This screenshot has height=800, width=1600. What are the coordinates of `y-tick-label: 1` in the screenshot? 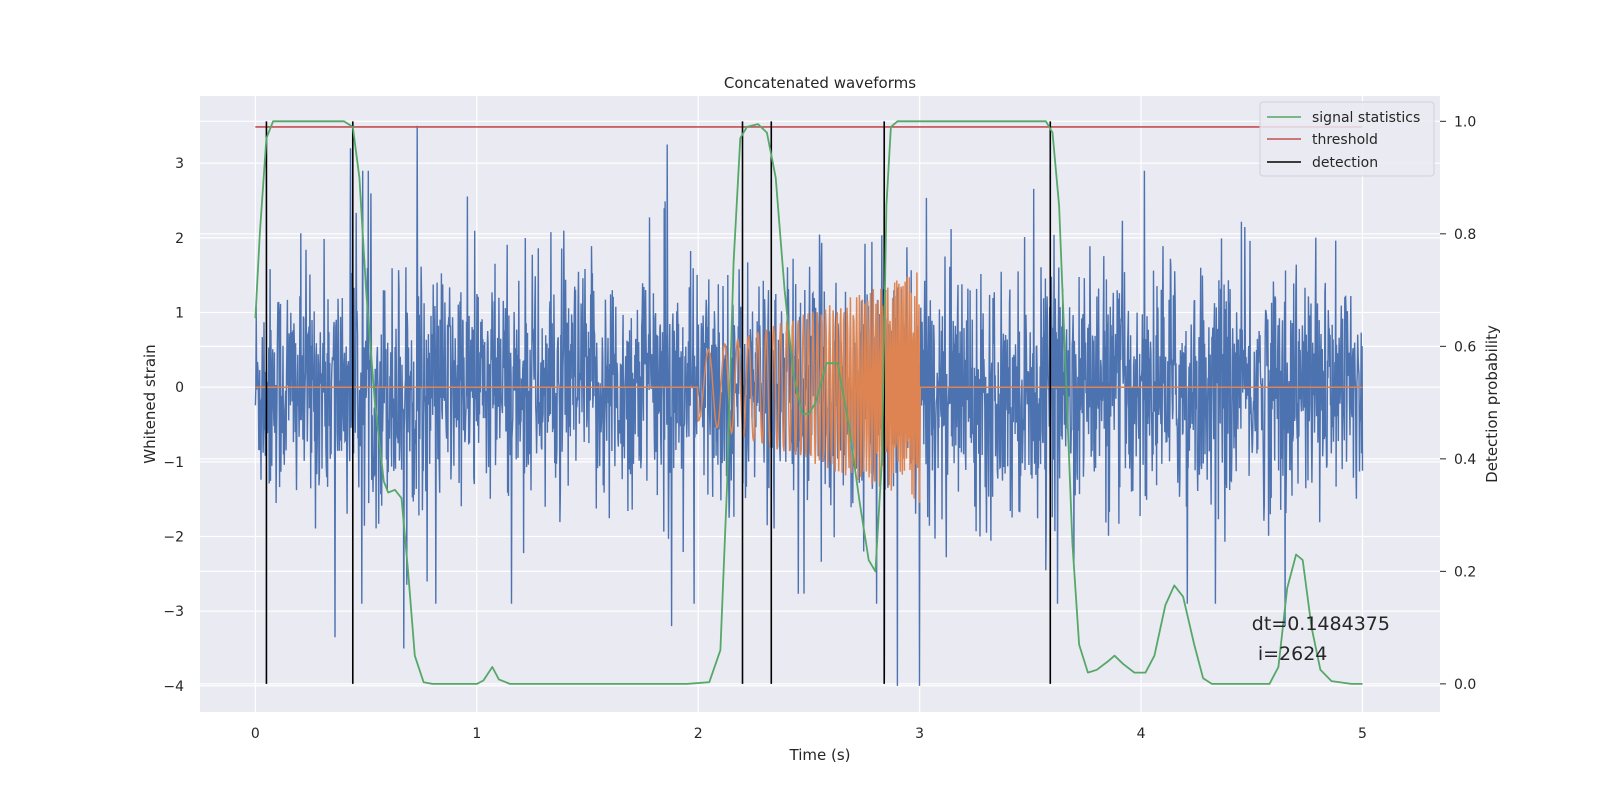 It's located at (179, 314).